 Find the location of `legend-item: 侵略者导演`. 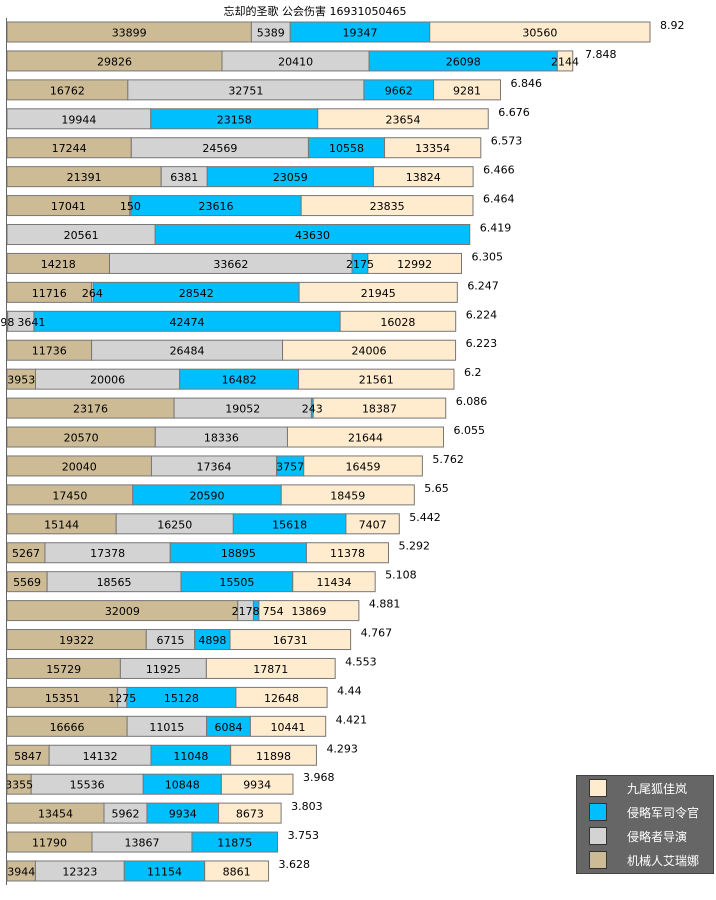

legend-item: 侵略者导演 is located at coordinates (638, 836).